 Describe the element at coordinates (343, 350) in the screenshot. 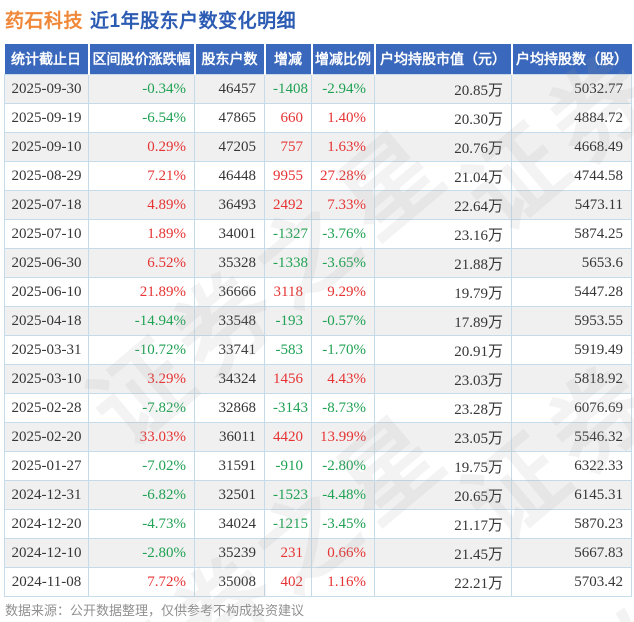

I see `cell-change-pct: -1.70%` at that location.